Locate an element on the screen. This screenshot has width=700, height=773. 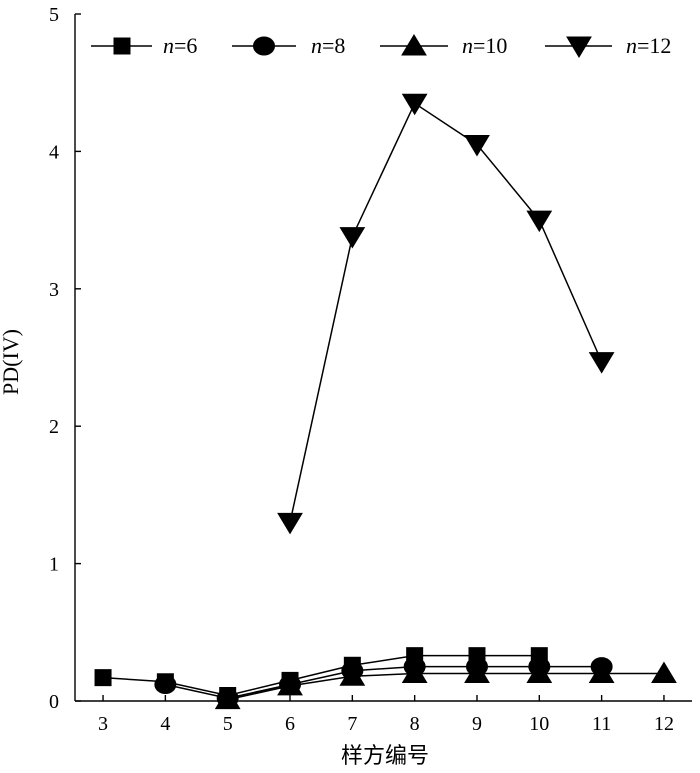
y-tick-label: 4 is located at coordinates (54, 152).